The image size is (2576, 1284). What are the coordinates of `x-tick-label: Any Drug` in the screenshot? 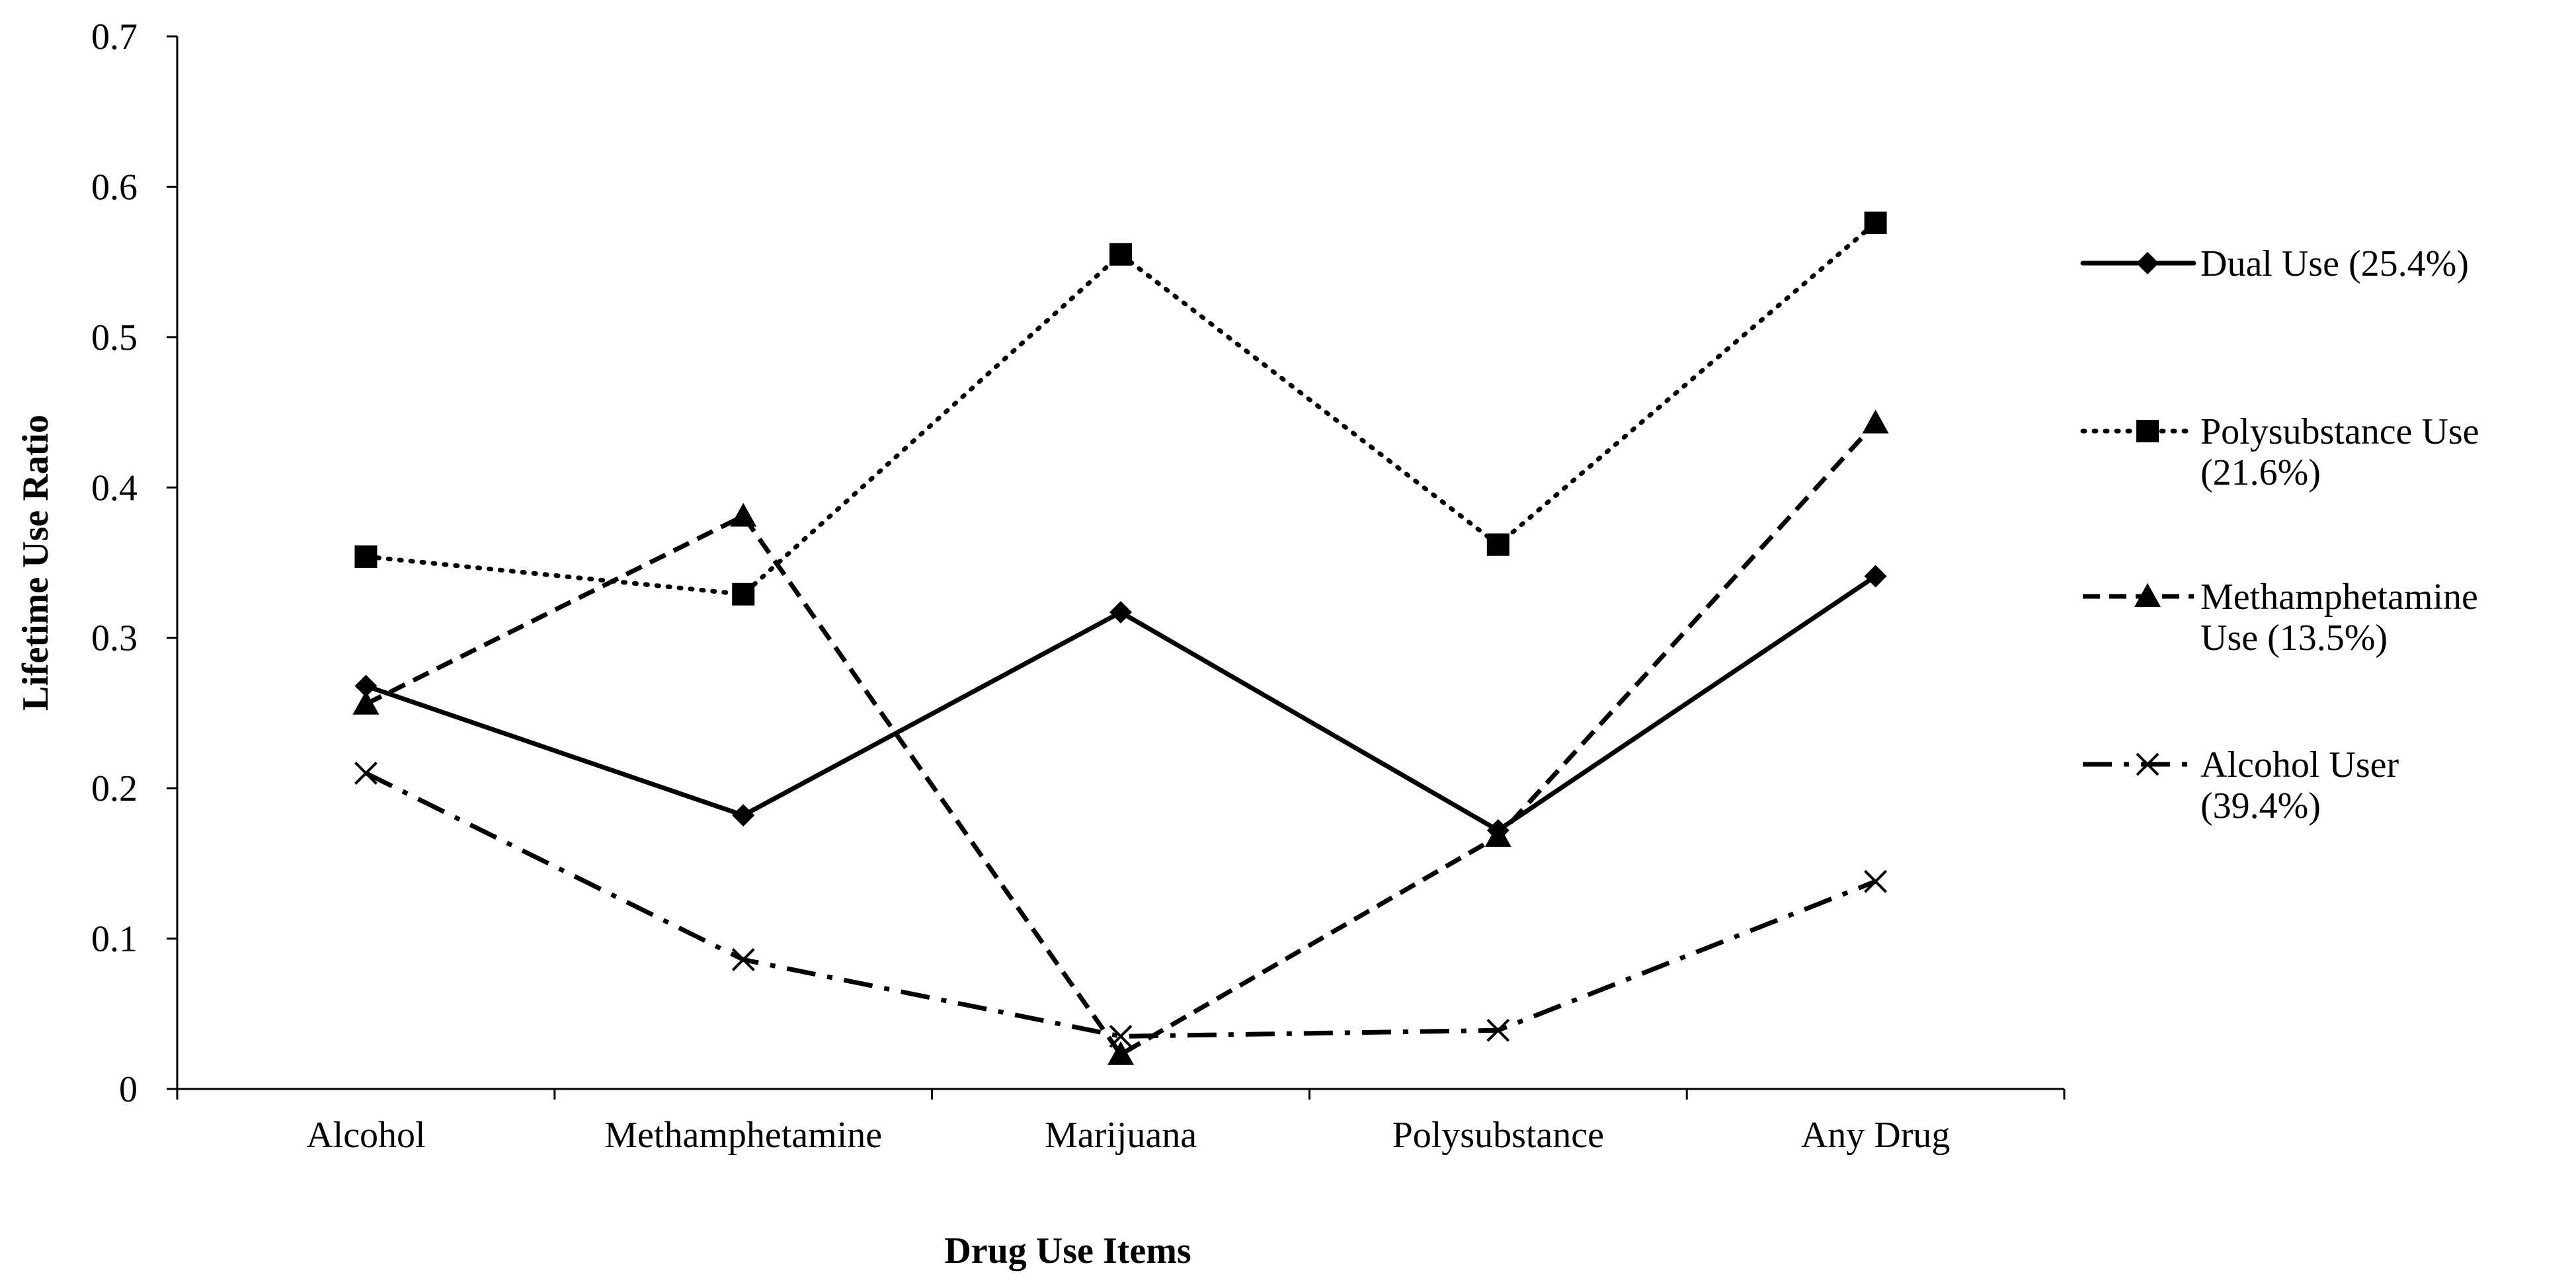 It's located at (1876, 1136).